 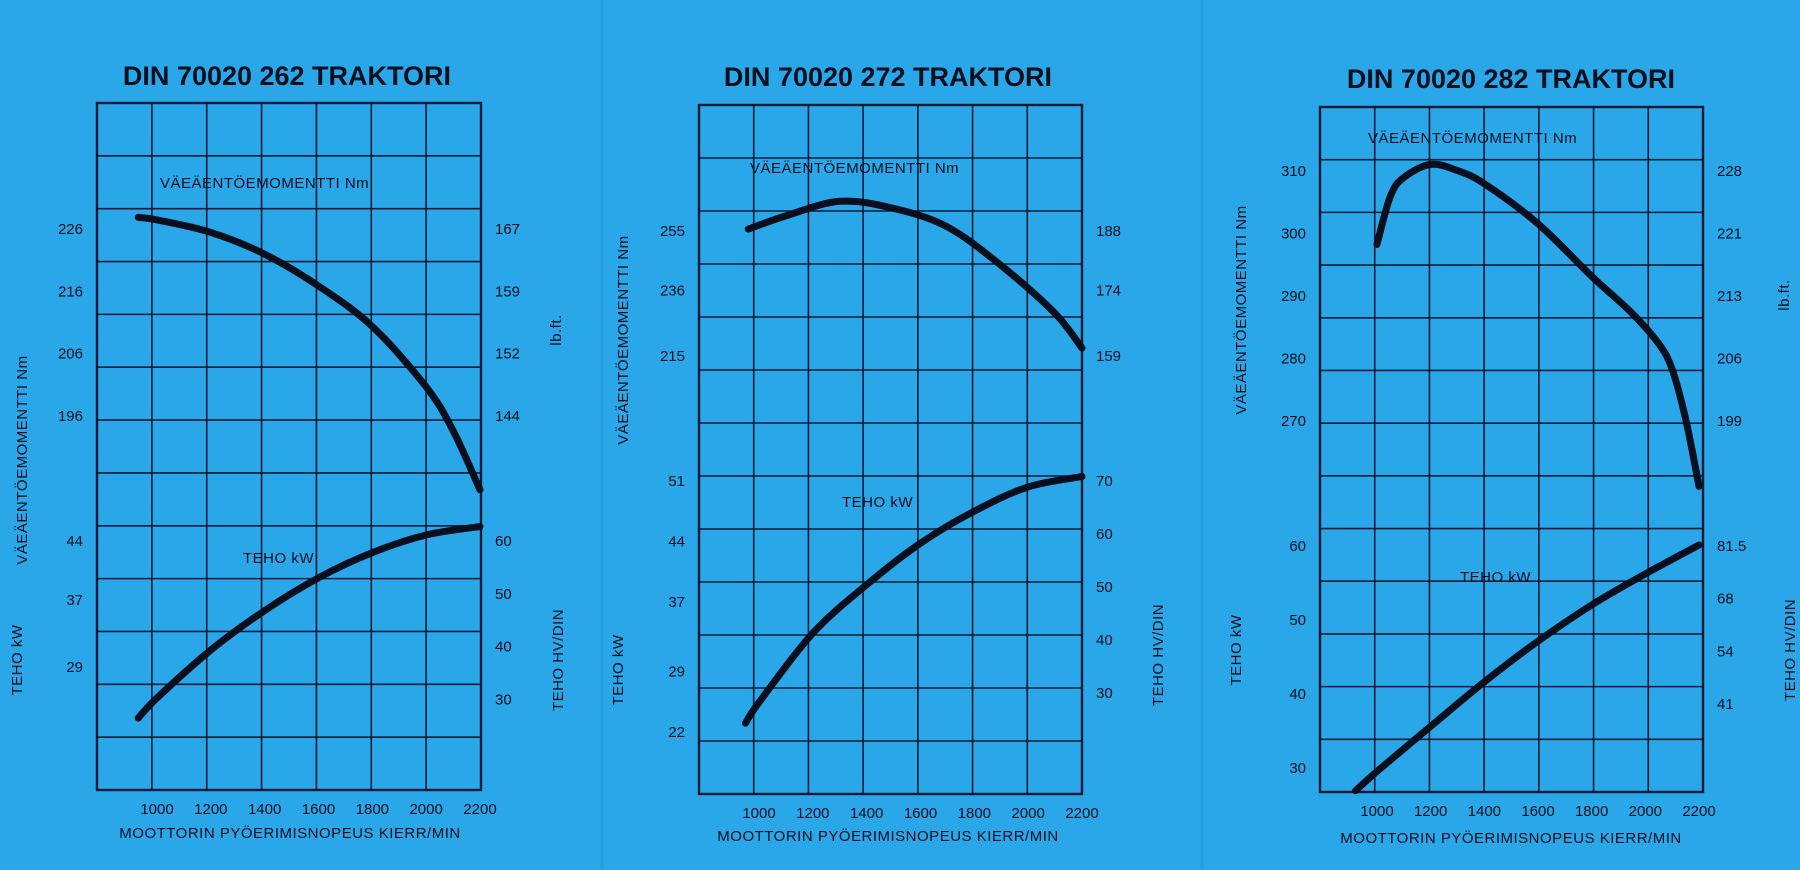 What do you see at coordinates (507, 354) in the screenshot?
I see `torque-right-tick: 152` at bounding box center [507, 354].